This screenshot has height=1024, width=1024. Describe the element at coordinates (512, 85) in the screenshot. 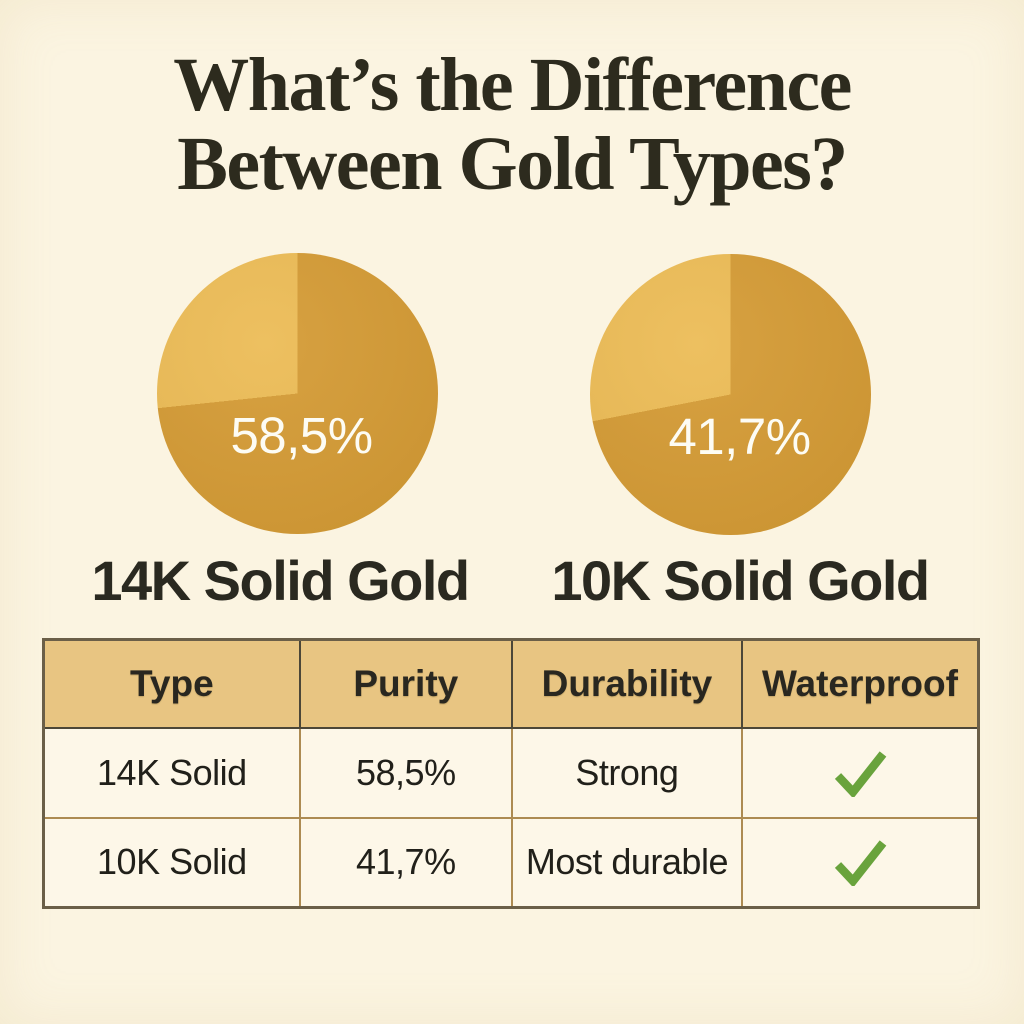

I see `title-line-1: What’s the Difference` at that location.